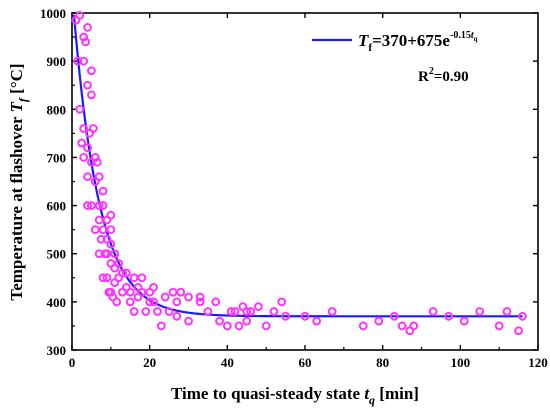 This screenshot has width=550, height=413. Describe the element at coordinates (395, 57) in the screenshot. I see `legend: Tf=370+675e-0.15tq R2=0.90` at that location.